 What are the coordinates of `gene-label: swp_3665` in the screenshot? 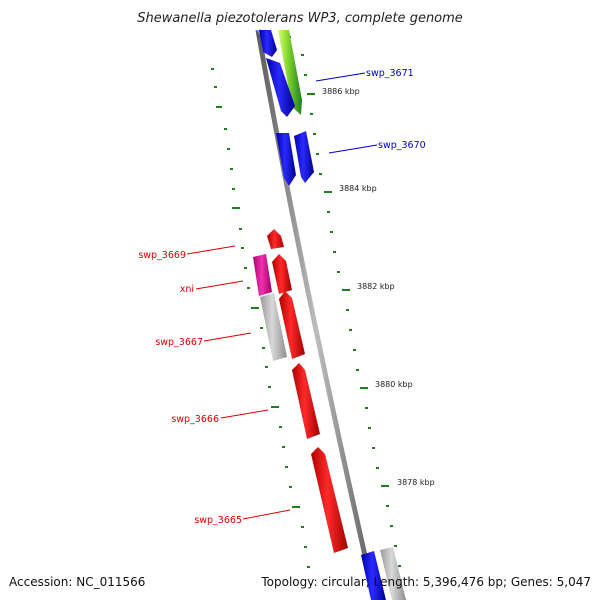 It's located at (218, 520).